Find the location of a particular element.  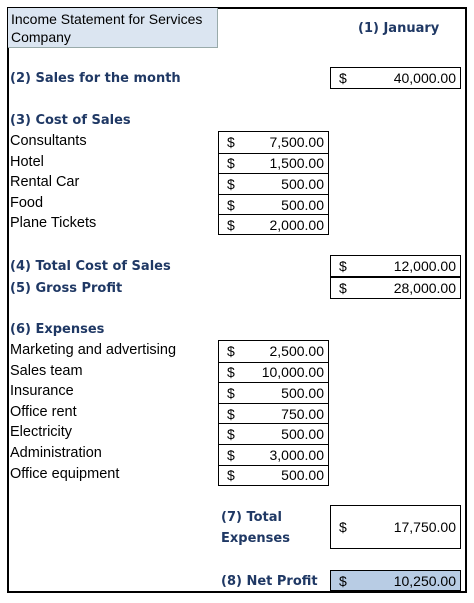

total-cost-amount: 12,000.00 is located at coordinates (424, 266).